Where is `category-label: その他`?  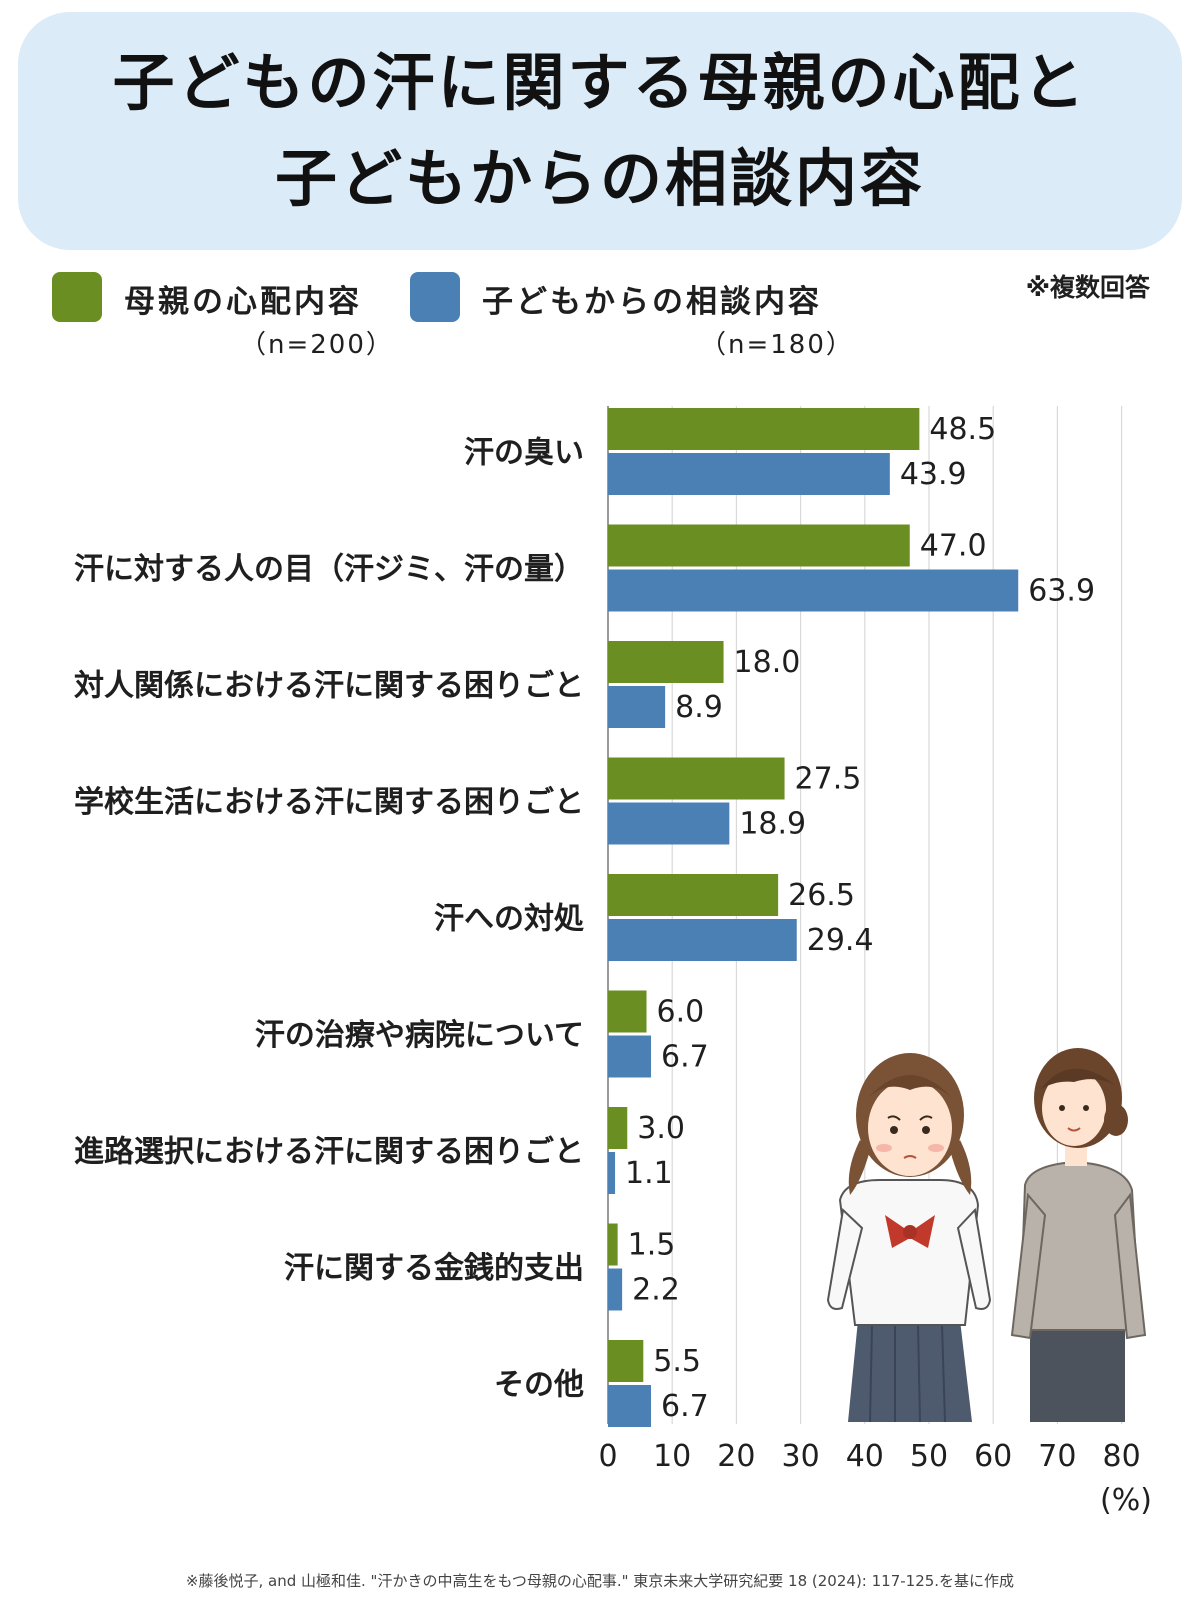 category-label: その他 is located at coordinates (539, 1385).